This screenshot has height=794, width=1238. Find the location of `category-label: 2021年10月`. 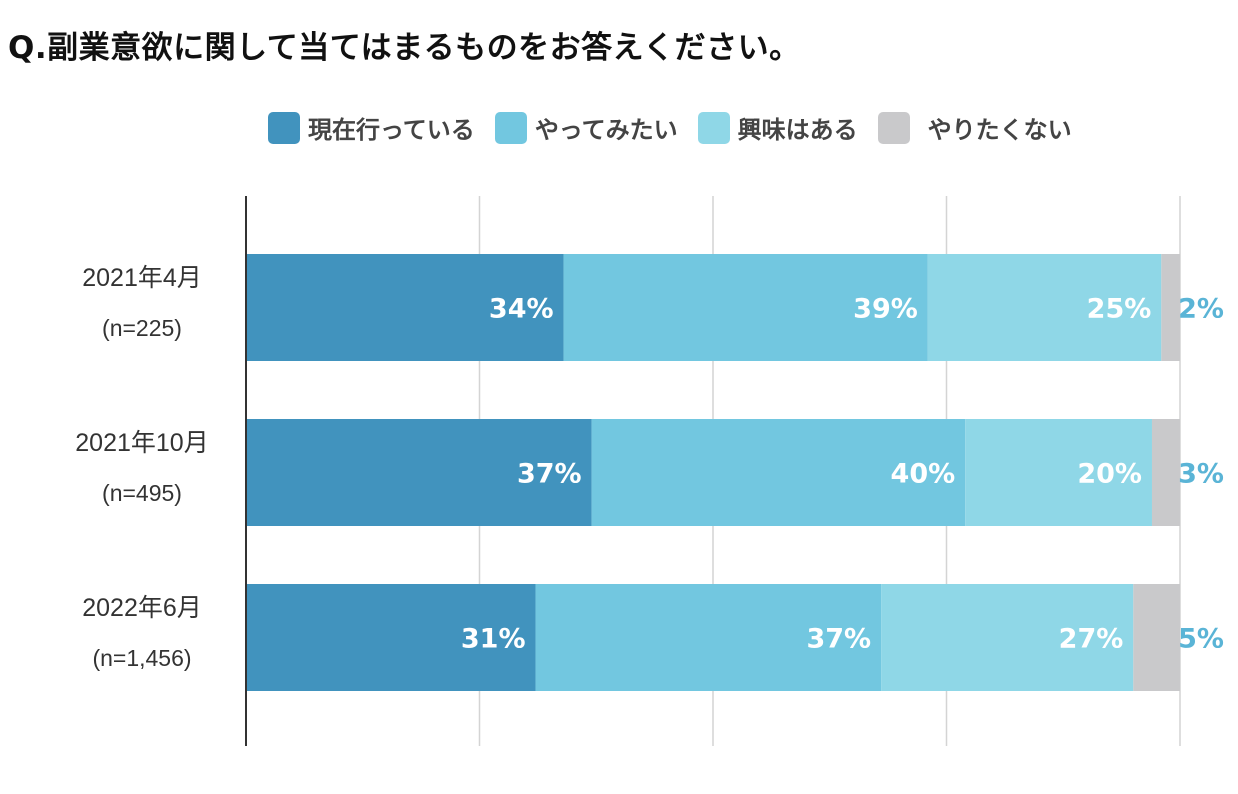

category-label: 2021年10月 is located at coordinates (141, 443).